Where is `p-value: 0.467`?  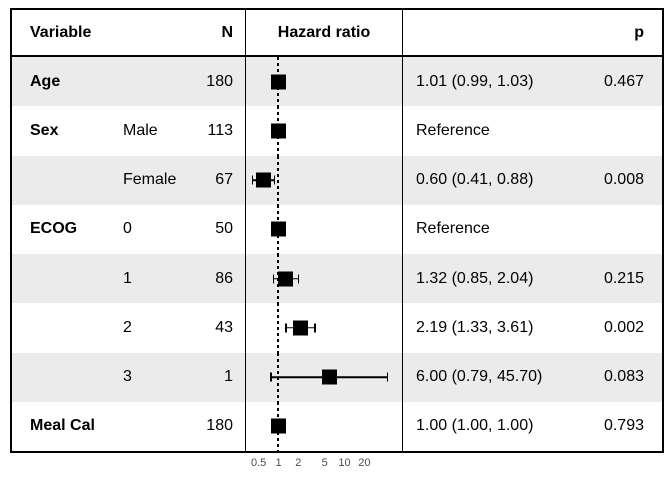
p-value: 0.467 is located at coordinates (623, 81).